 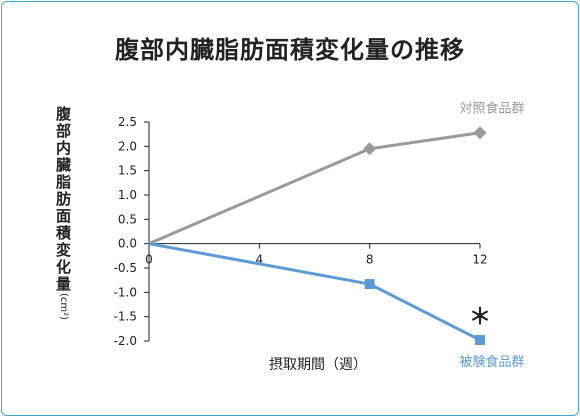 What do you see at coordinates (125, 292) in the screenshot?
I see `y-tick-label: -1.0` at bounding box center [125, 292].